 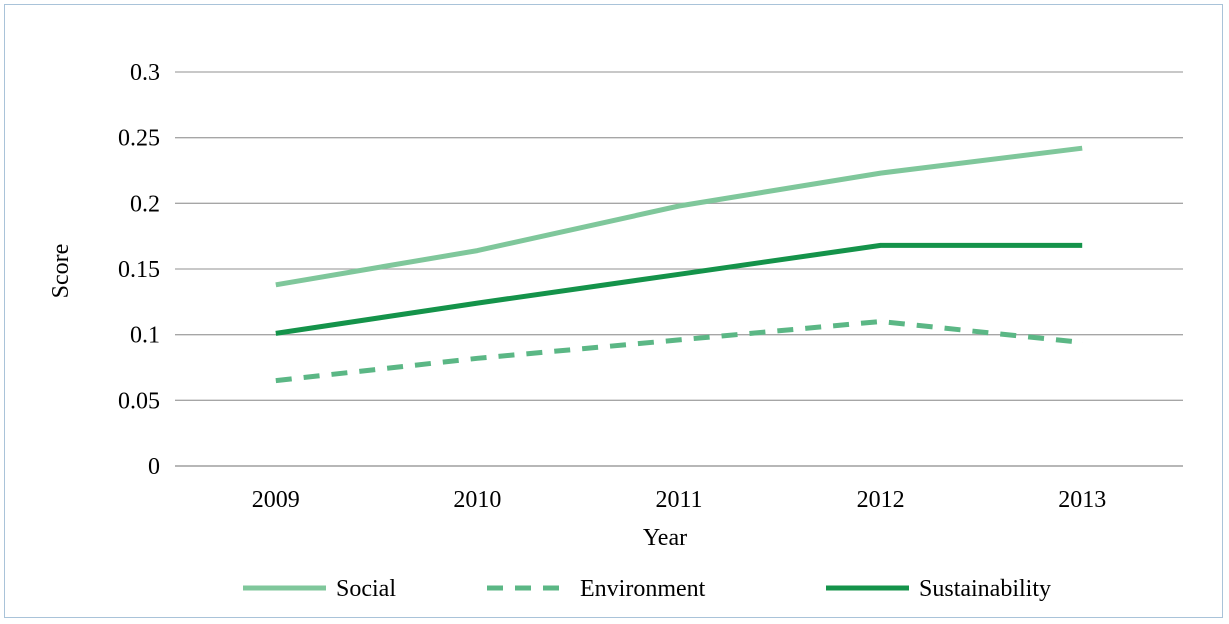 I want to click on x-tick-labels: 2009 2010 2011 2012 2013, so click(x=679, y=500).